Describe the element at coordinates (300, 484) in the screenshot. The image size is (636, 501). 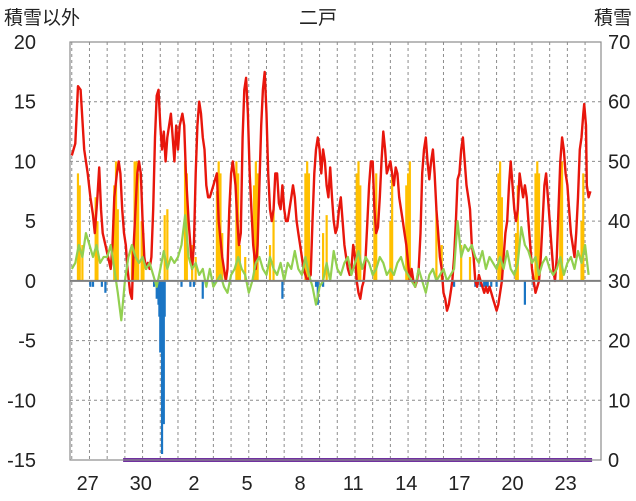
I see `x-tick-label: 8` at that location.